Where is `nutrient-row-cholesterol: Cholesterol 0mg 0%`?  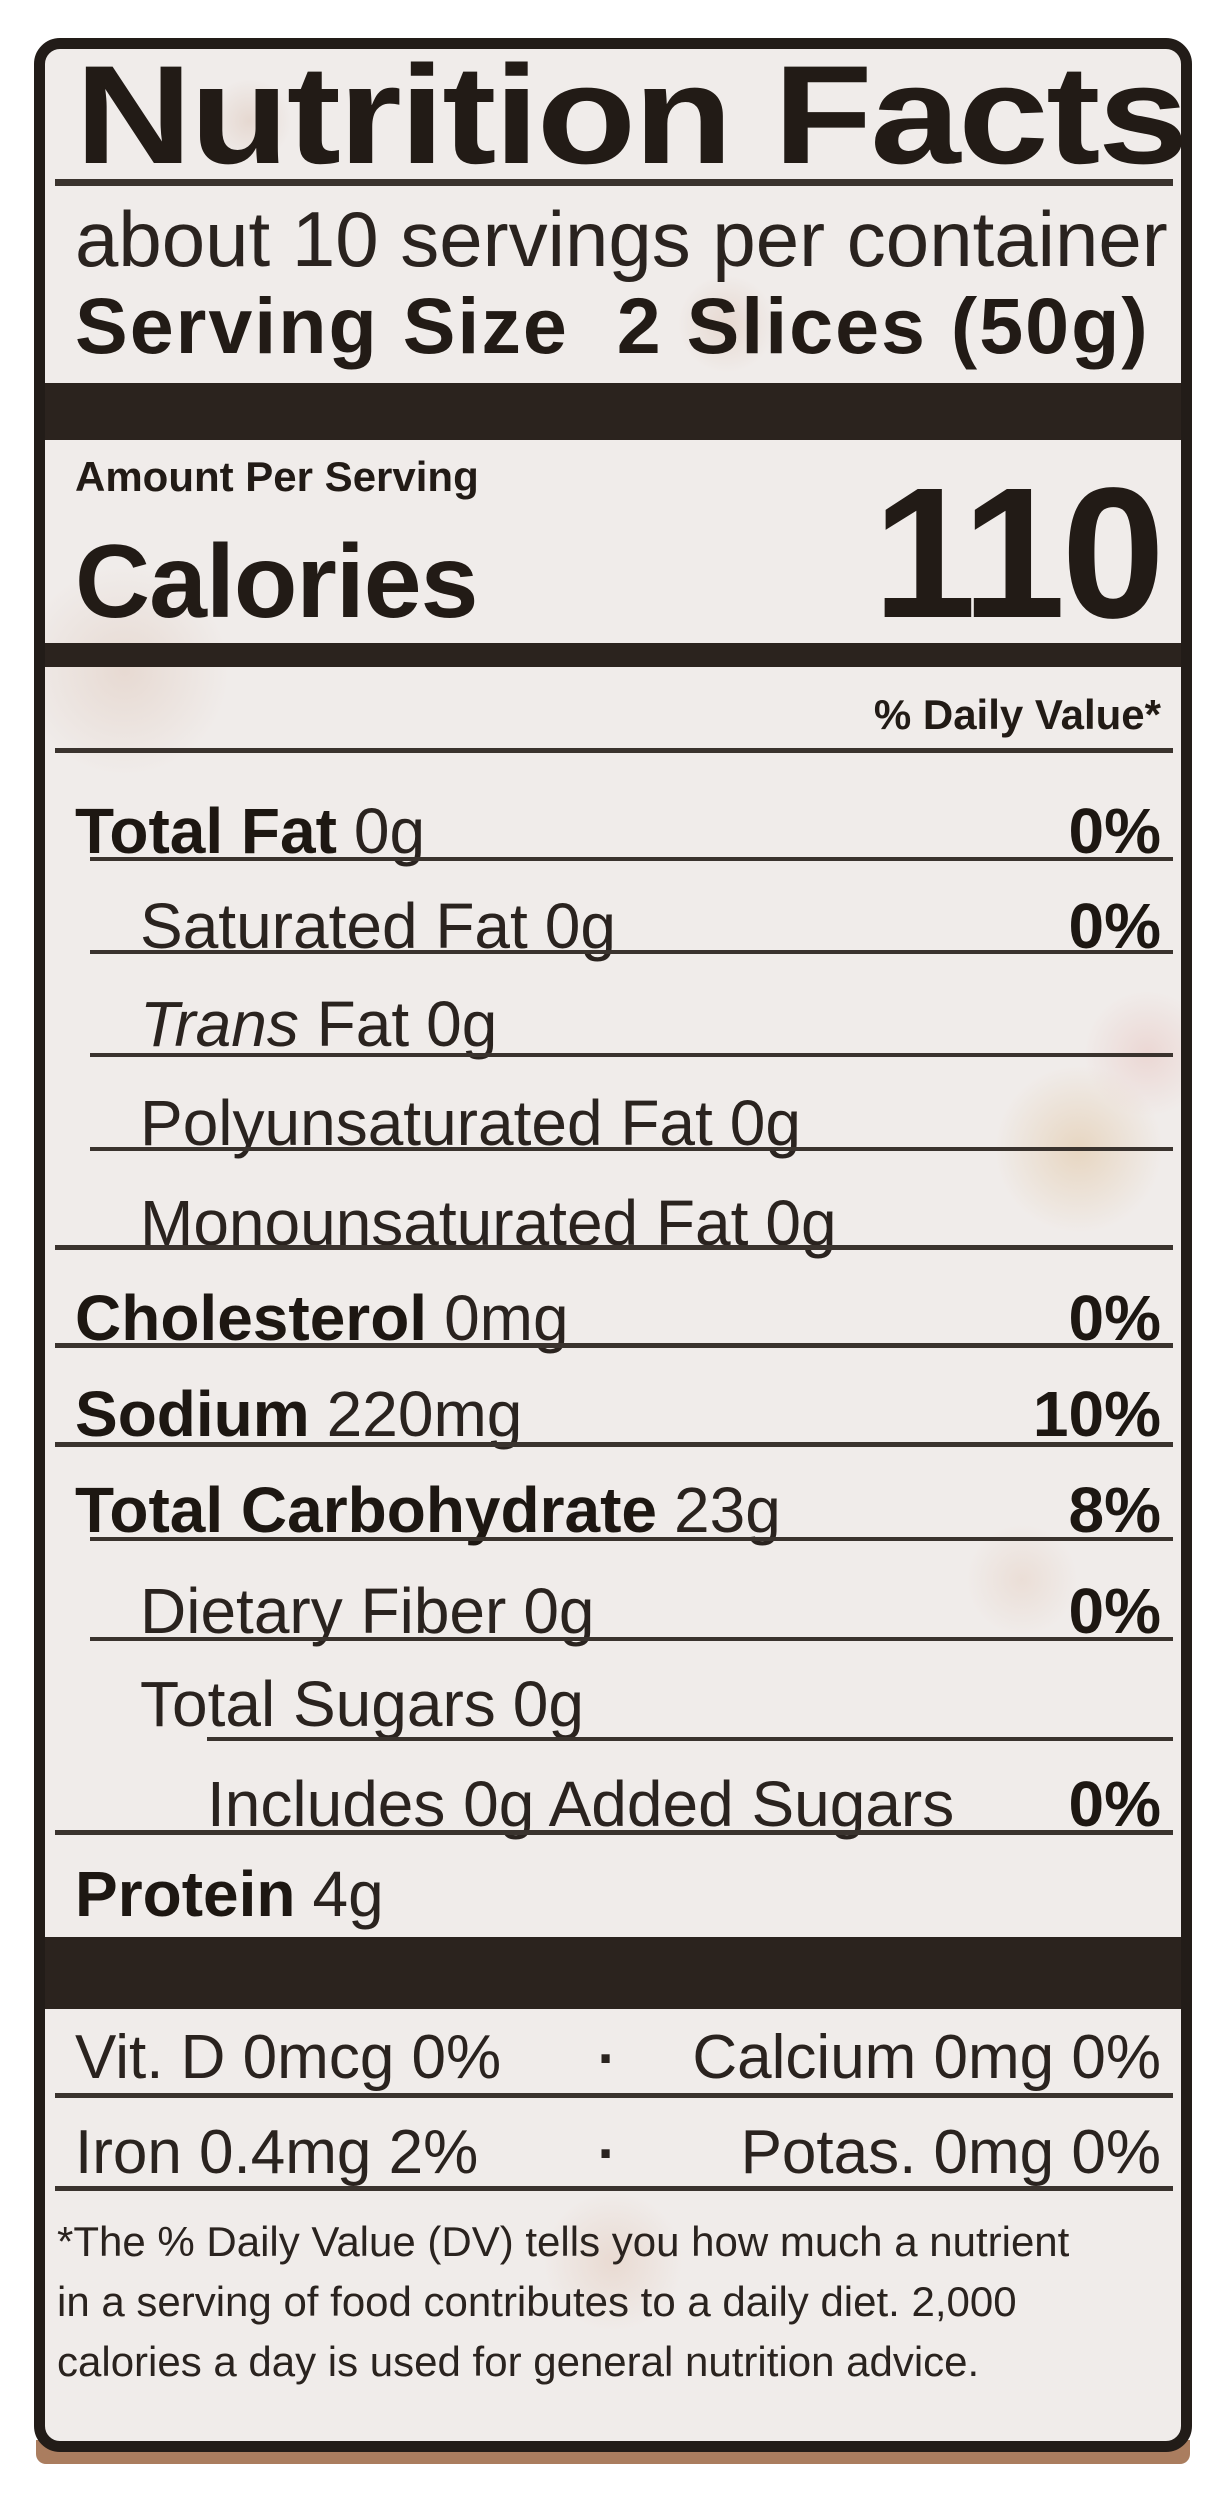
nutrient-row-cholesterol: Cholesterol 0mg 0% is located at coordinates (618, 1318).